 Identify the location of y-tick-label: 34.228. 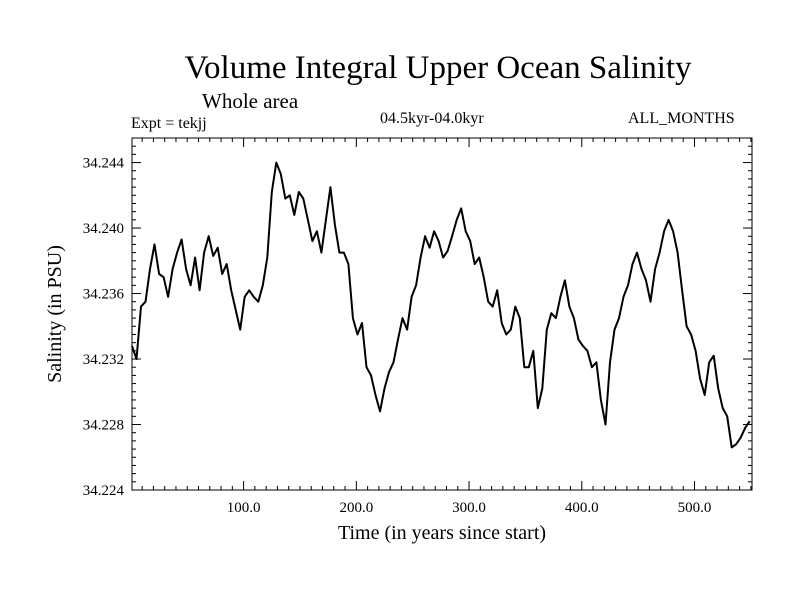
(103, 426).